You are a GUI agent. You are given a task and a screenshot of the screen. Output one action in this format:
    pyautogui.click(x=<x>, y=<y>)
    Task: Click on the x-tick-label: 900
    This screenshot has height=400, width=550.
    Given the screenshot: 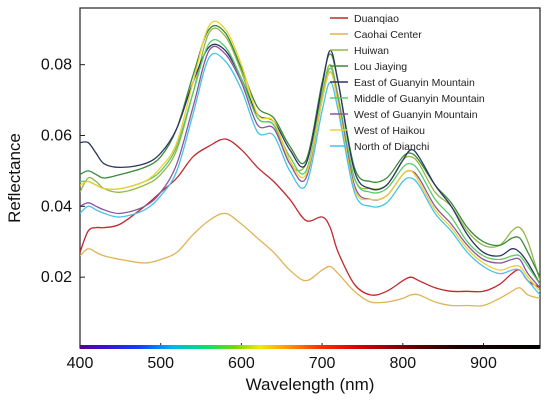 What is the action you would take?
    pyautogui.click(x=483, y=363)
    